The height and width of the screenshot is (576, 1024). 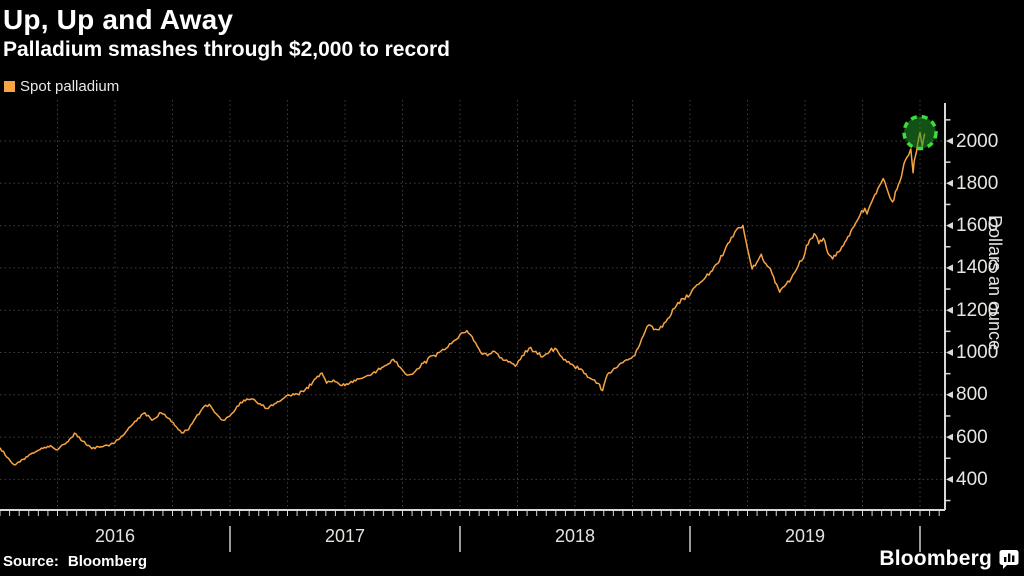 What do you see at coordinates (995, 283) in the screenshot?
I see `y-axis-title: Dollars an ounce` at bounding box center [995, 283].